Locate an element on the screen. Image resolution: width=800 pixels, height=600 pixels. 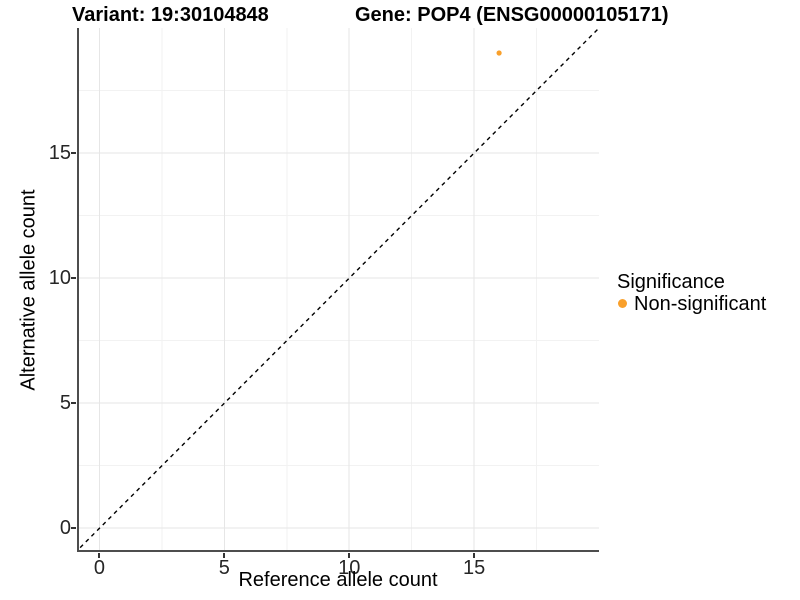
legend: Significance Non-significant is located at coordinates (692, 293).